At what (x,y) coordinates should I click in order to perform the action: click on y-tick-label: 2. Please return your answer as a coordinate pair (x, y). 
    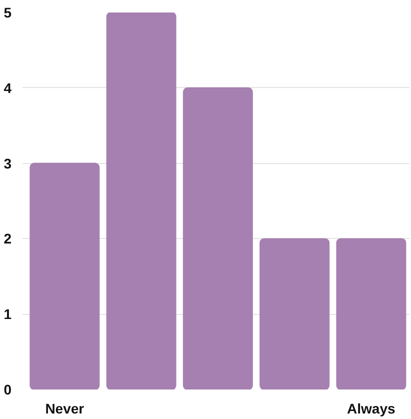
    Looking at the image, I should click on (8, 238).